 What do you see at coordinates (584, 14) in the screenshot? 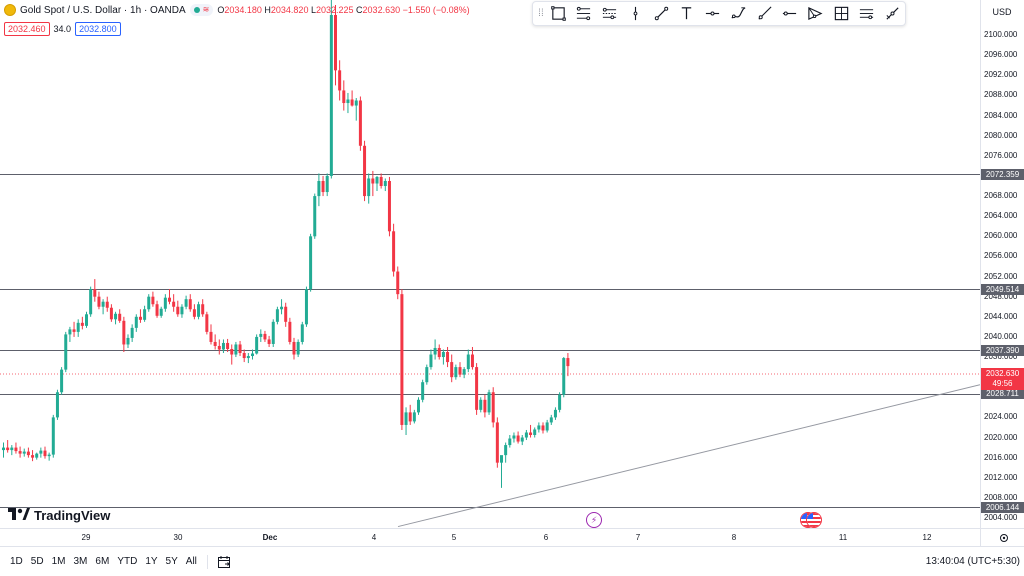
I see `fib-retracement-tool-icon` at bounding box center [584, 14].